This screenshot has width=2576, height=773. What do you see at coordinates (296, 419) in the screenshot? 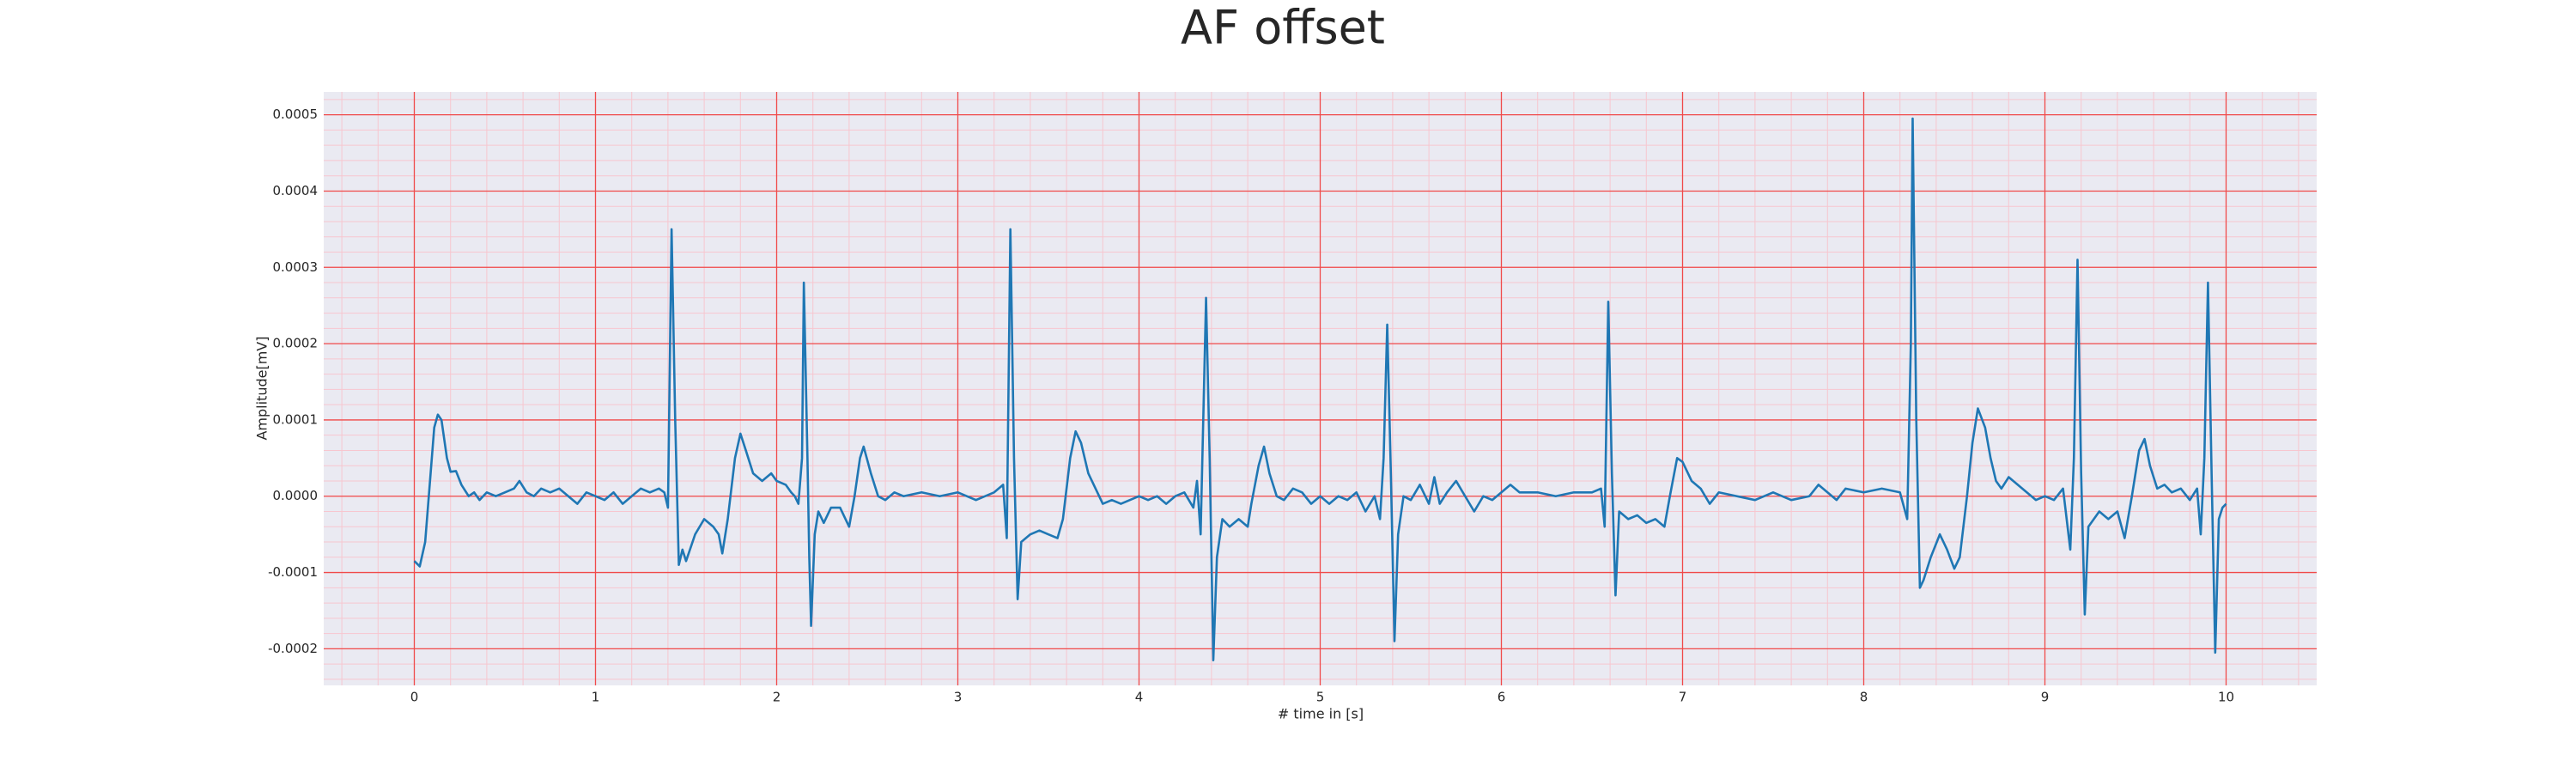
I see `y-tick-label: 0.0001` at bounding box center [296, 419].